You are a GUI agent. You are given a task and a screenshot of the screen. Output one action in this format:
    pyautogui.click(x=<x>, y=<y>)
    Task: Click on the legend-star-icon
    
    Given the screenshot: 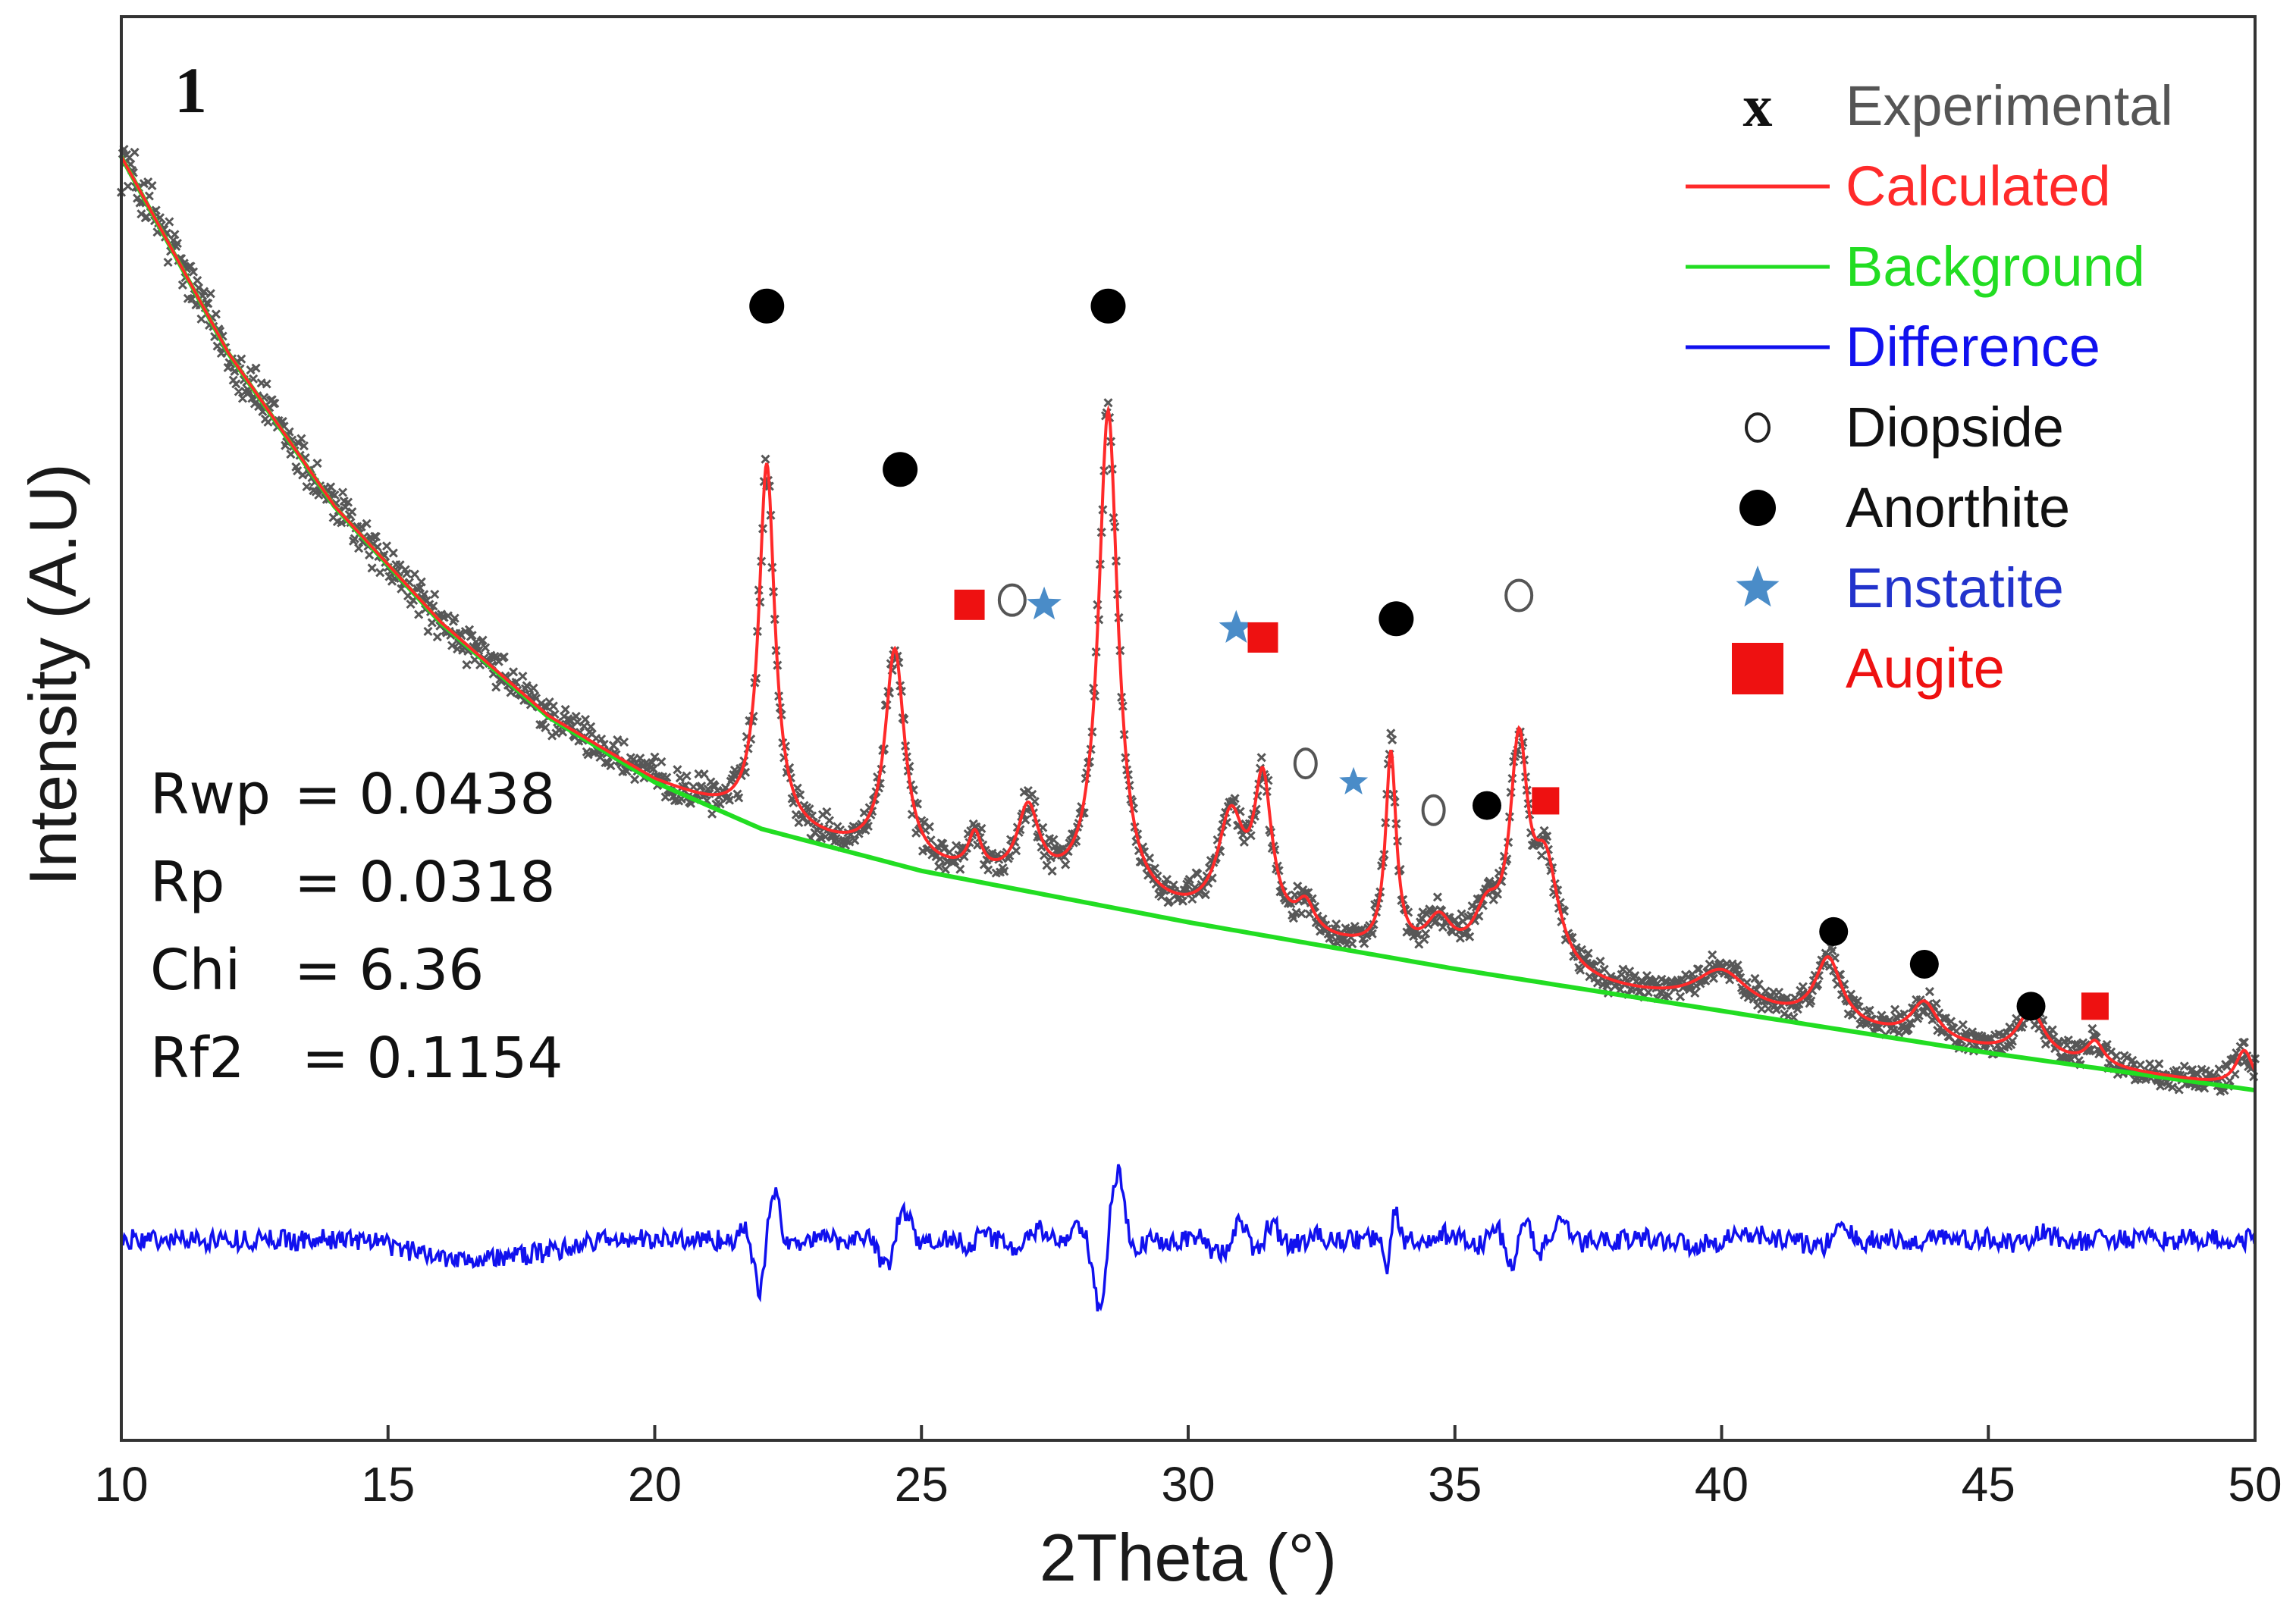 What is the action you would take?
    pyautogui.click(x=1758, y=586)
    